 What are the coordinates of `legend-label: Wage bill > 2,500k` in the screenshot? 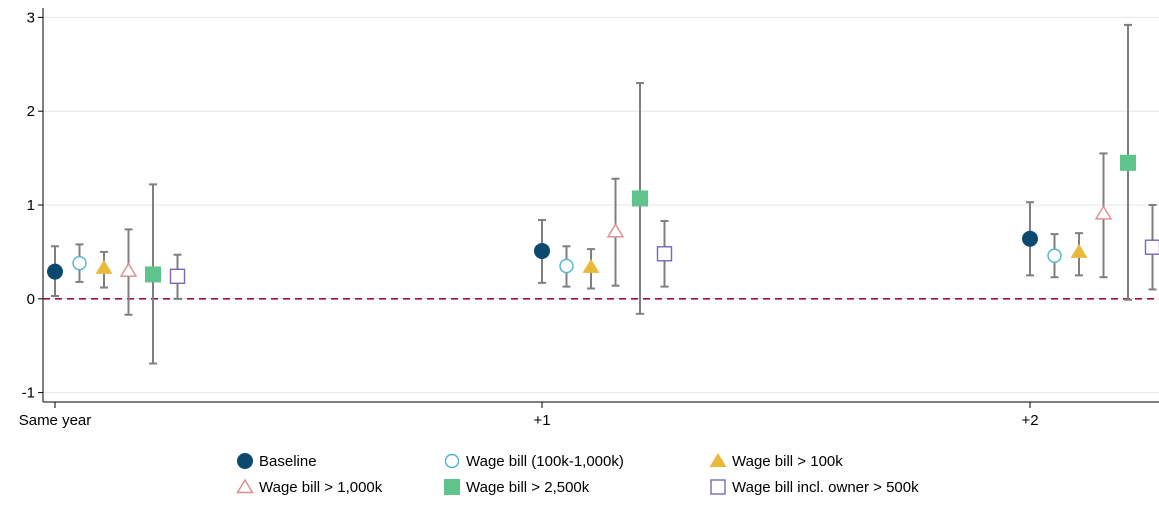 It's located at (528, 487).